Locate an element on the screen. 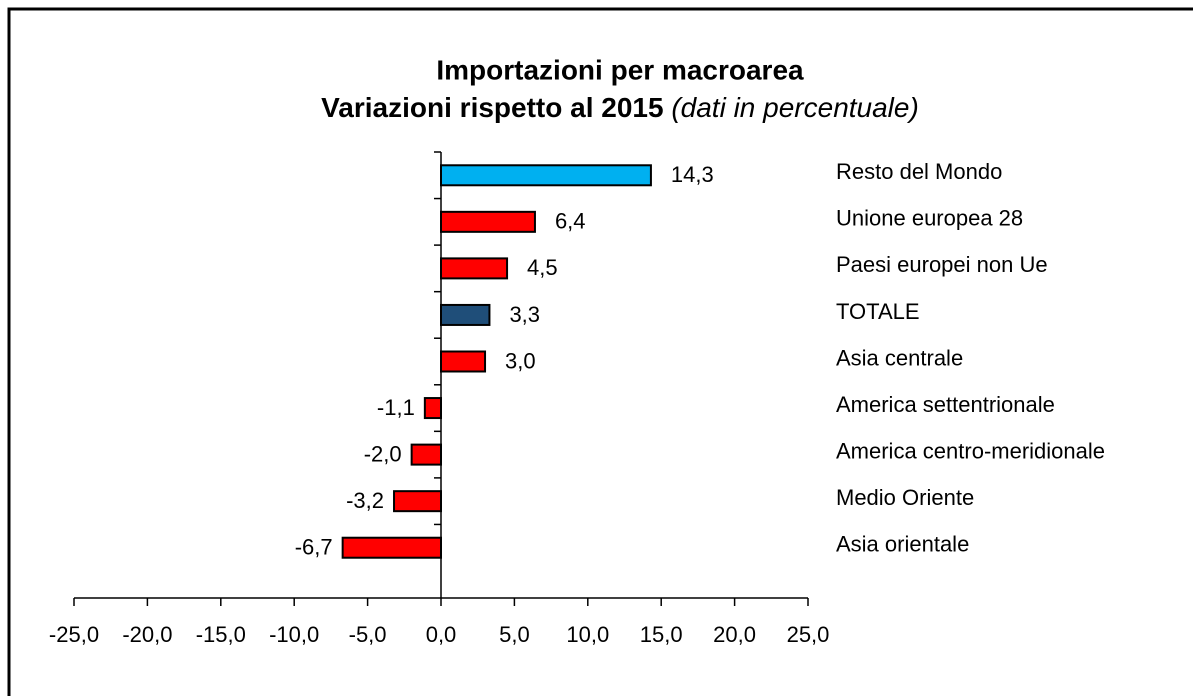 The height and width of the screenshot is (696, 1193). value-label: -2,0 is located at coordinates (383, 453).